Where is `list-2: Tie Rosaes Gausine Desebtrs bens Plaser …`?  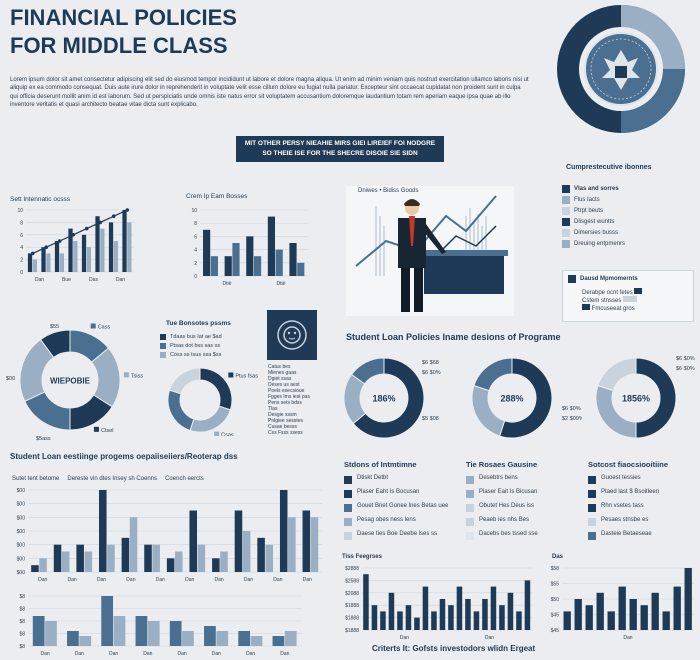 list-2: Tie Rosaes Gausine Desebtrs bens Plaser … is located at coordinates (525, 502).